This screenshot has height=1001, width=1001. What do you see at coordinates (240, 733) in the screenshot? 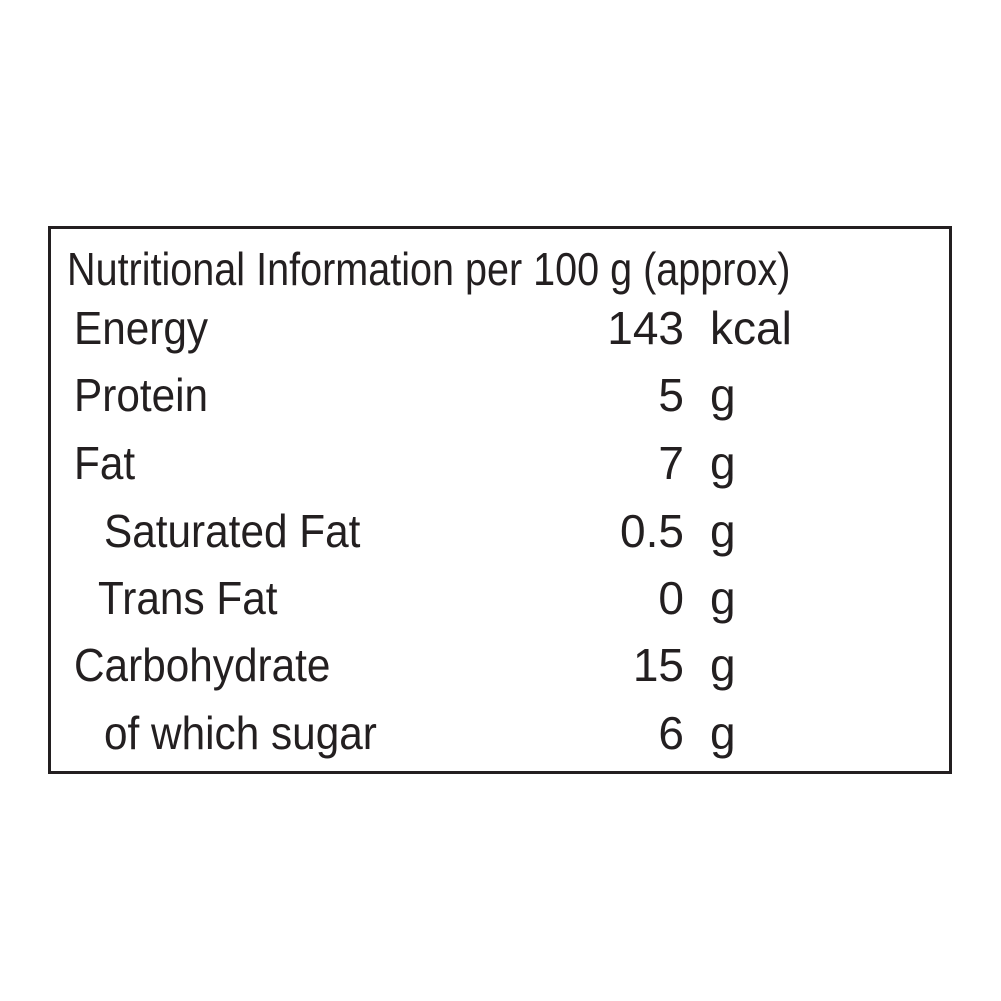
I see `row-label-sugar: of which sugar` at bounding box center [240, 733].